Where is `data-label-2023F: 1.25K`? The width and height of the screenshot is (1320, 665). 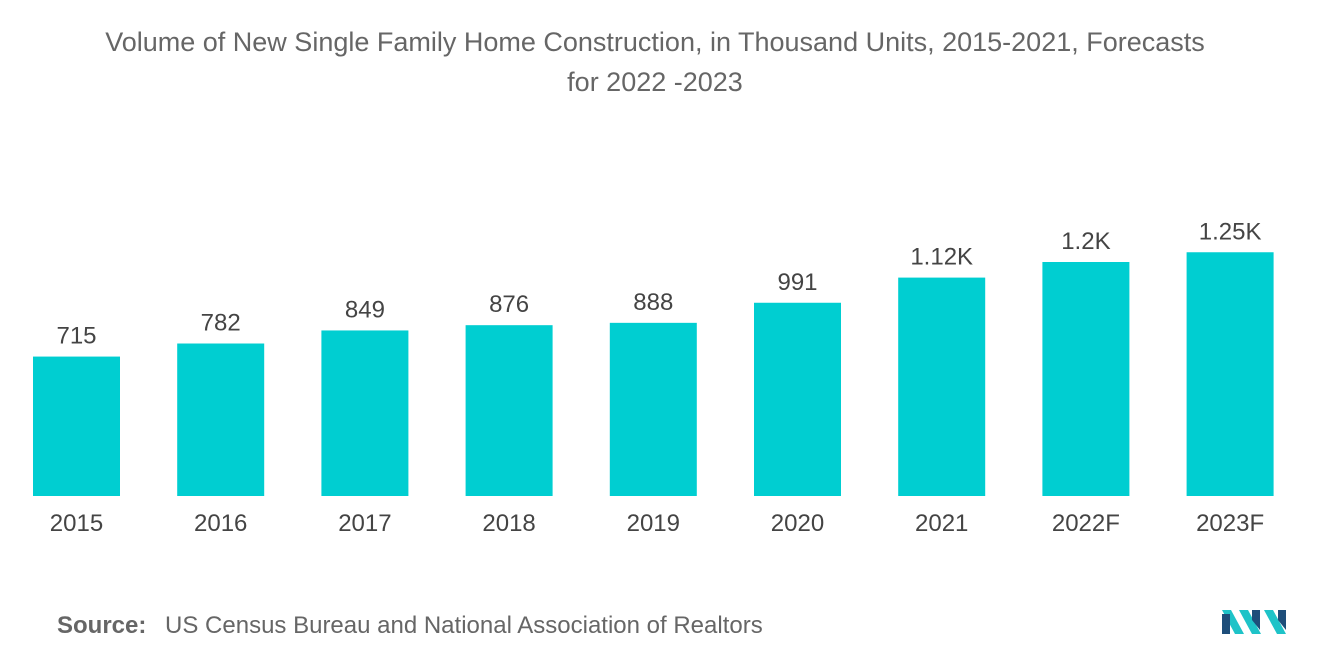
data-label-2023F: 1.25K is located at coordinates (1230, 231).